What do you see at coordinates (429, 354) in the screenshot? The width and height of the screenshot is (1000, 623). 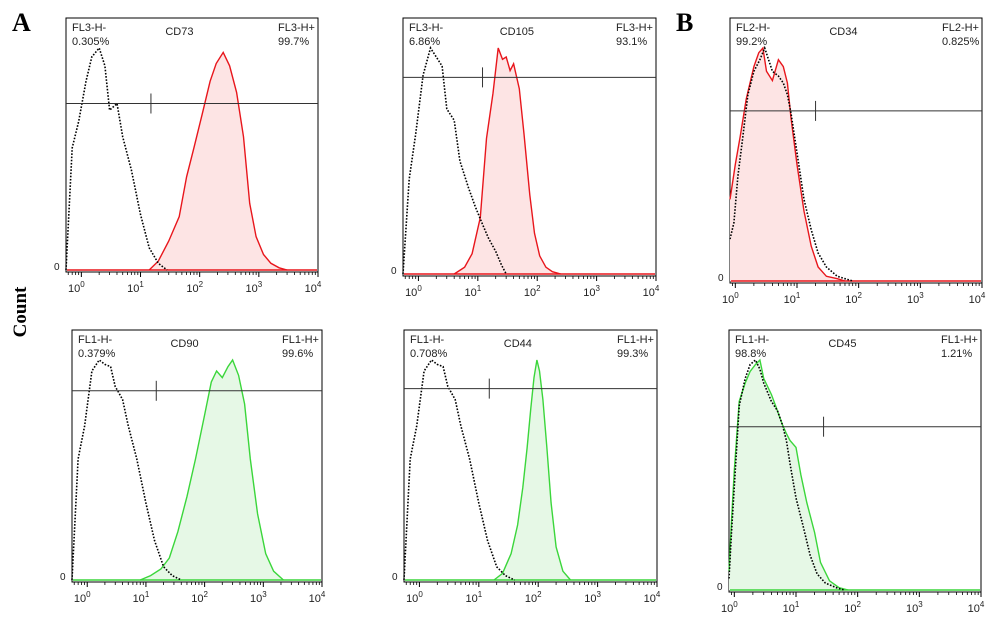 I see `gate-left-percent: 0.708%` at bounding box center [429, 354].